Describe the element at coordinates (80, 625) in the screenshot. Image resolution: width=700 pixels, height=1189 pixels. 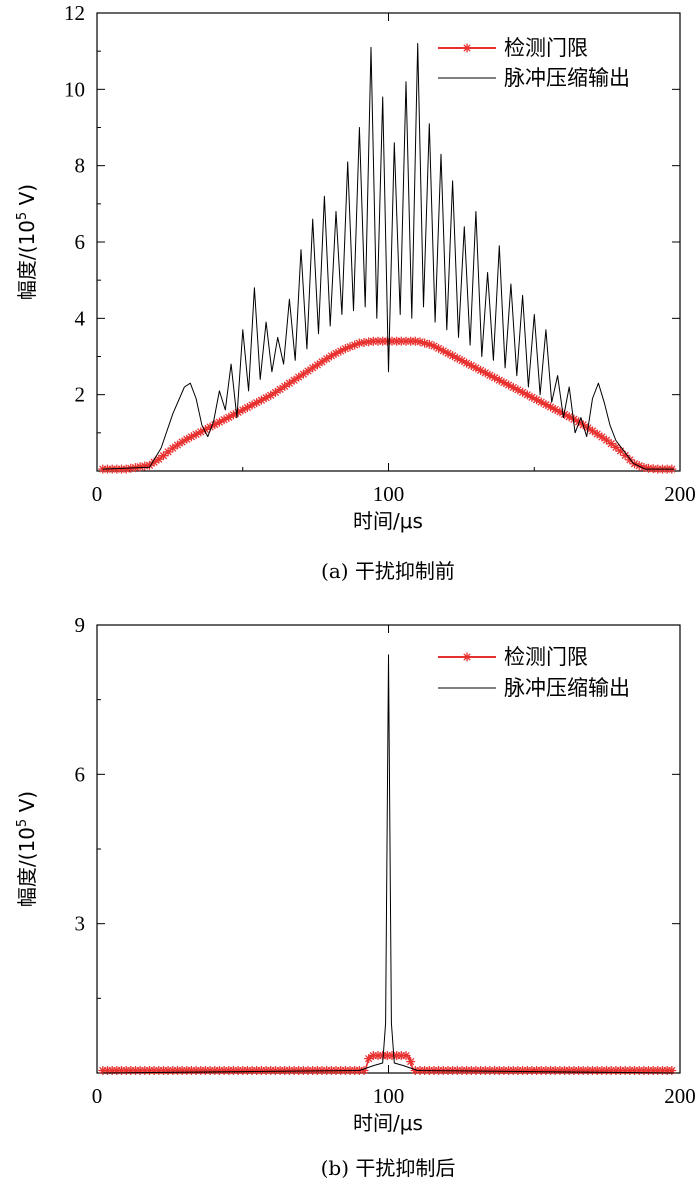
I see `y-tick-label: 9` at that location.